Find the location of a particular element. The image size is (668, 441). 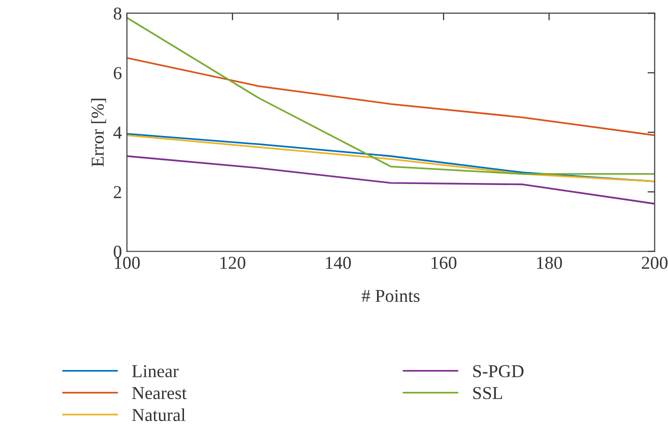

y-tick-label: 4 is located at coordinates (117, 132).